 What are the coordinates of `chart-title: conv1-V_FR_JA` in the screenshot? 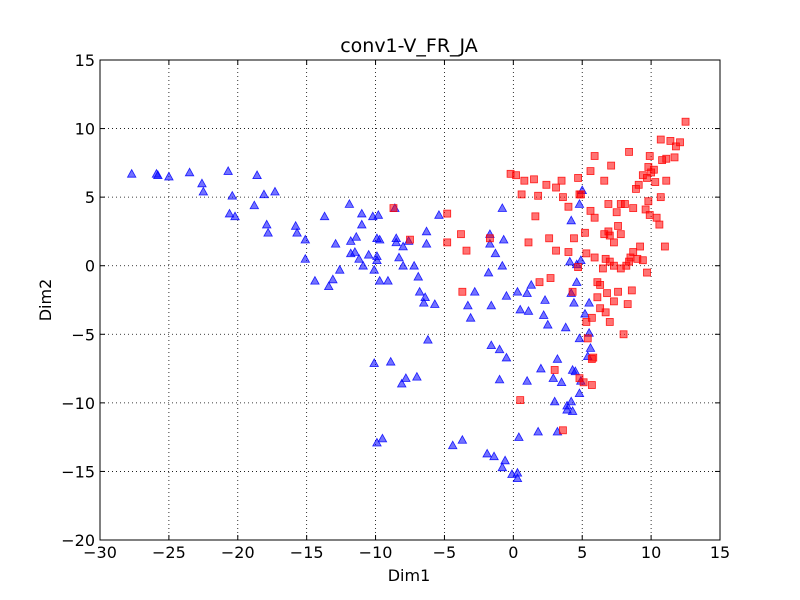 It's located at (409, 46).